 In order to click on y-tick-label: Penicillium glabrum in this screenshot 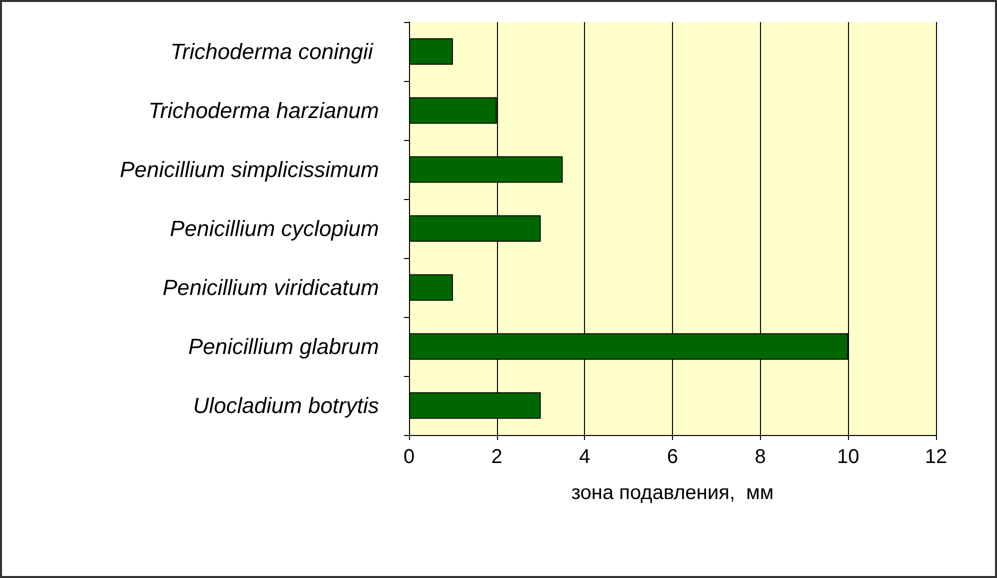, I will do `click(283, 346)`.